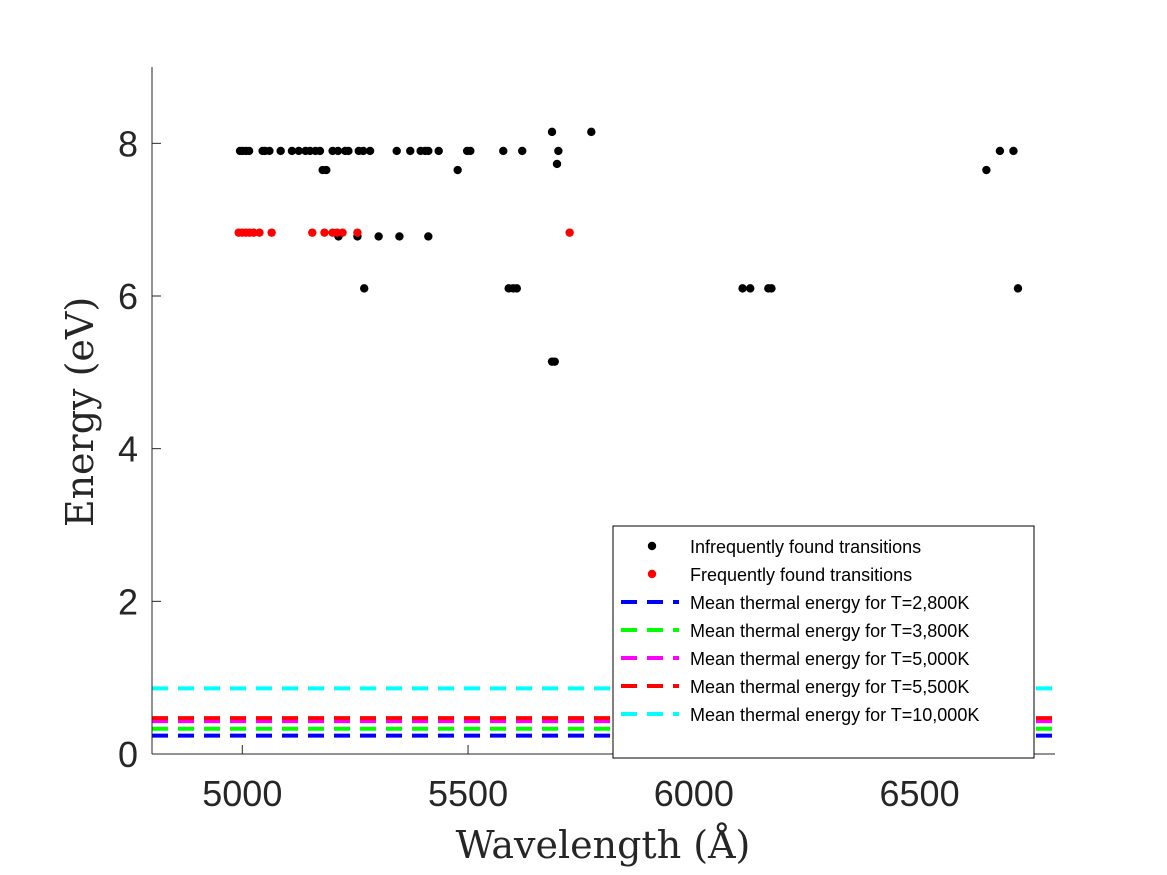 The image size is (1167, 875). What do you see at coordinates (468, 793) in the screenshot?
I see `x-tick-label: 5500` at bounding box center [468, 793].